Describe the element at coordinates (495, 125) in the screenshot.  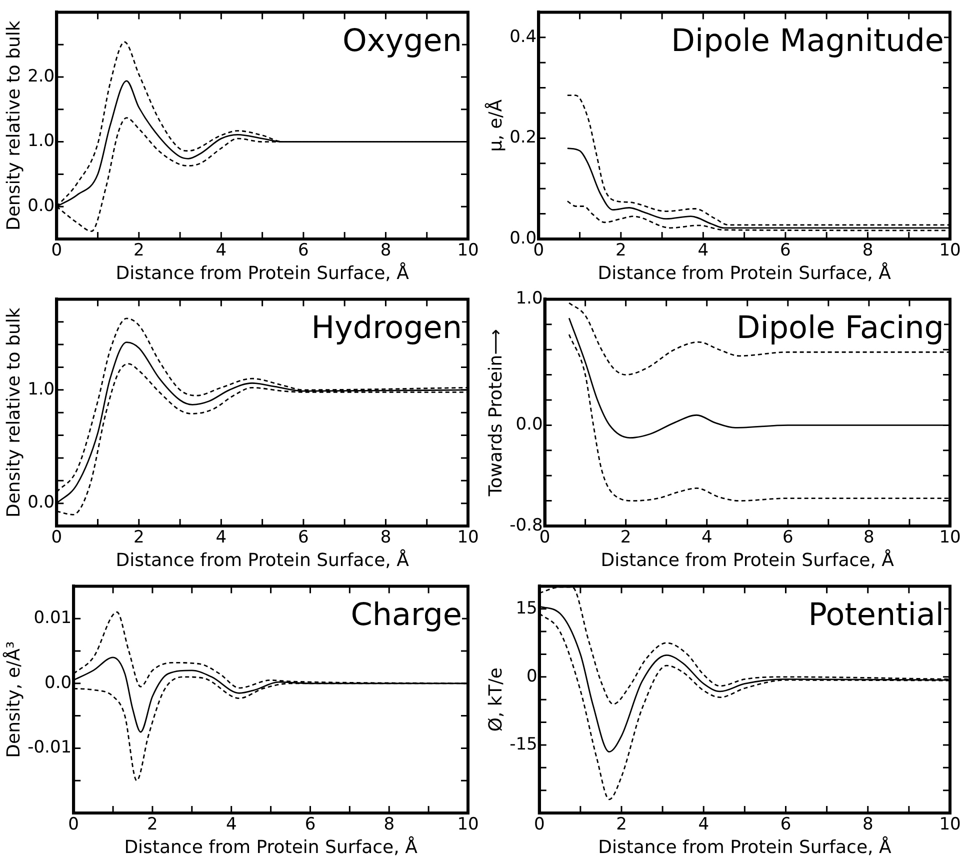
I see `y-axis-title: μ, e/Å` at that location.